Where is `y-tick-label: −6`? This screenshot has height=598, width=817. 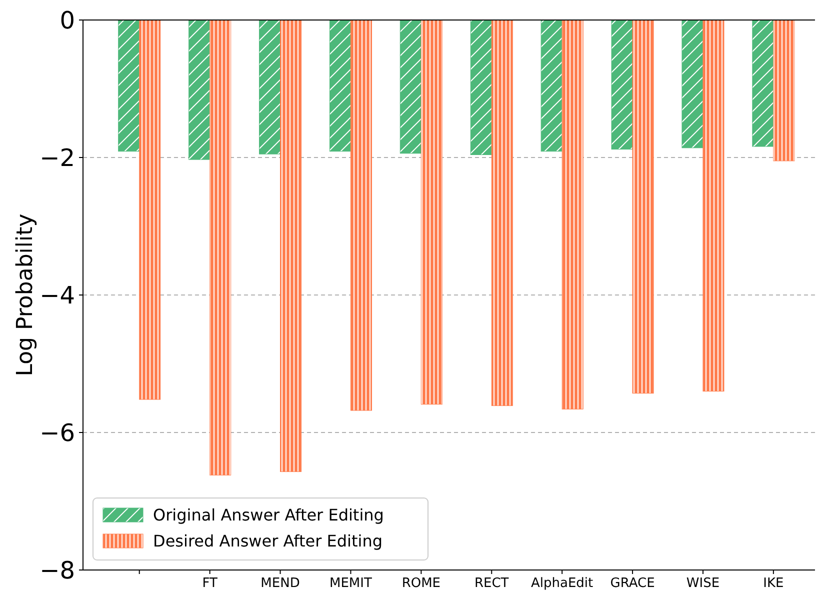 y-tick-label: −6 is located at coordinates (57, 432).